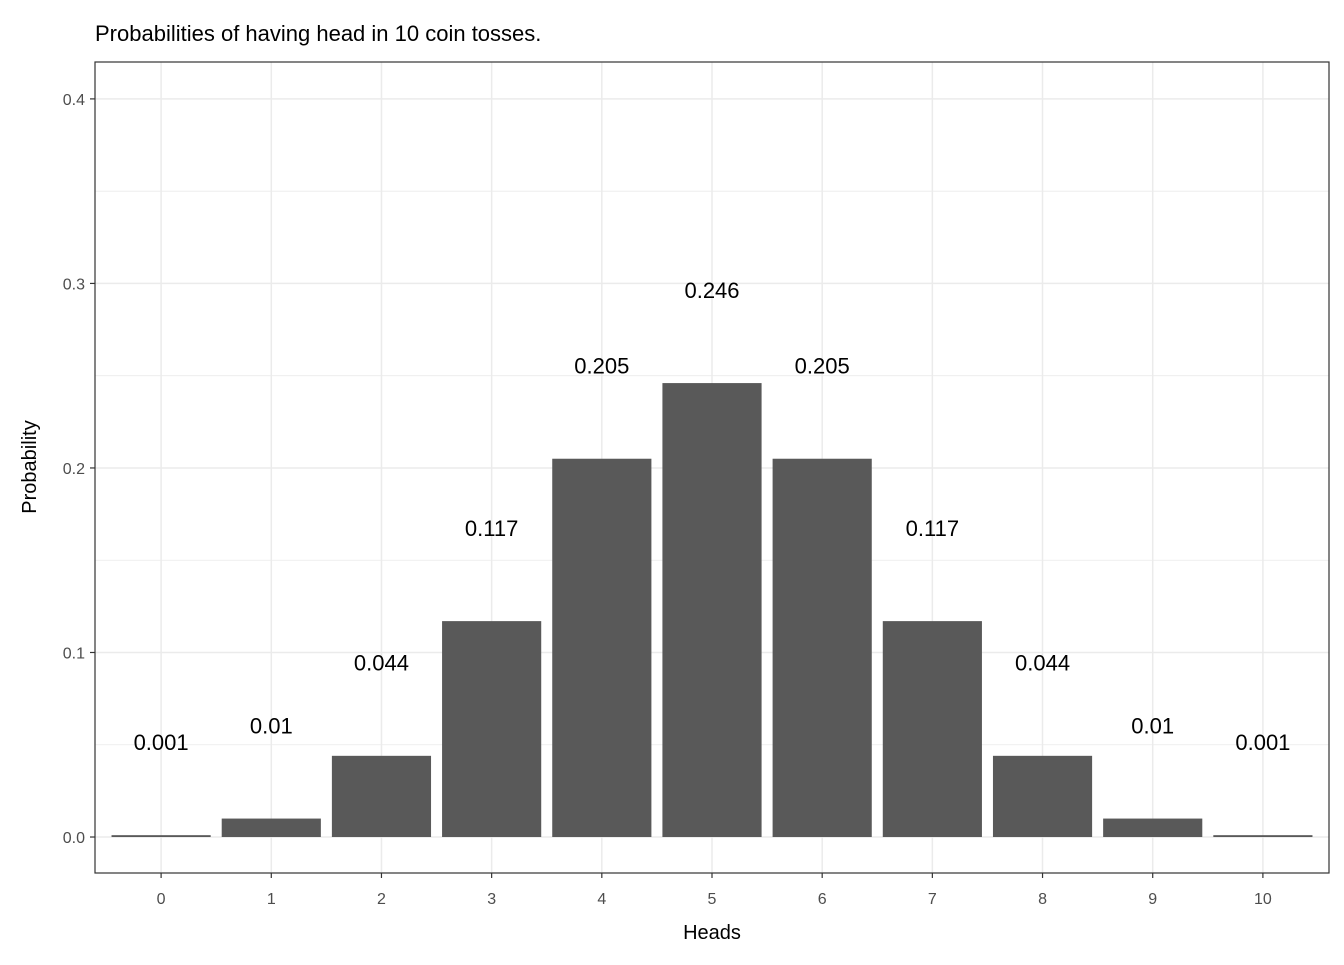 Image resolution: width=1344 pixels, height=965 pixels. Describe the element at coordinates (74, 653) in the screenshot. I see `y-tick-label: 0.1` at that location.